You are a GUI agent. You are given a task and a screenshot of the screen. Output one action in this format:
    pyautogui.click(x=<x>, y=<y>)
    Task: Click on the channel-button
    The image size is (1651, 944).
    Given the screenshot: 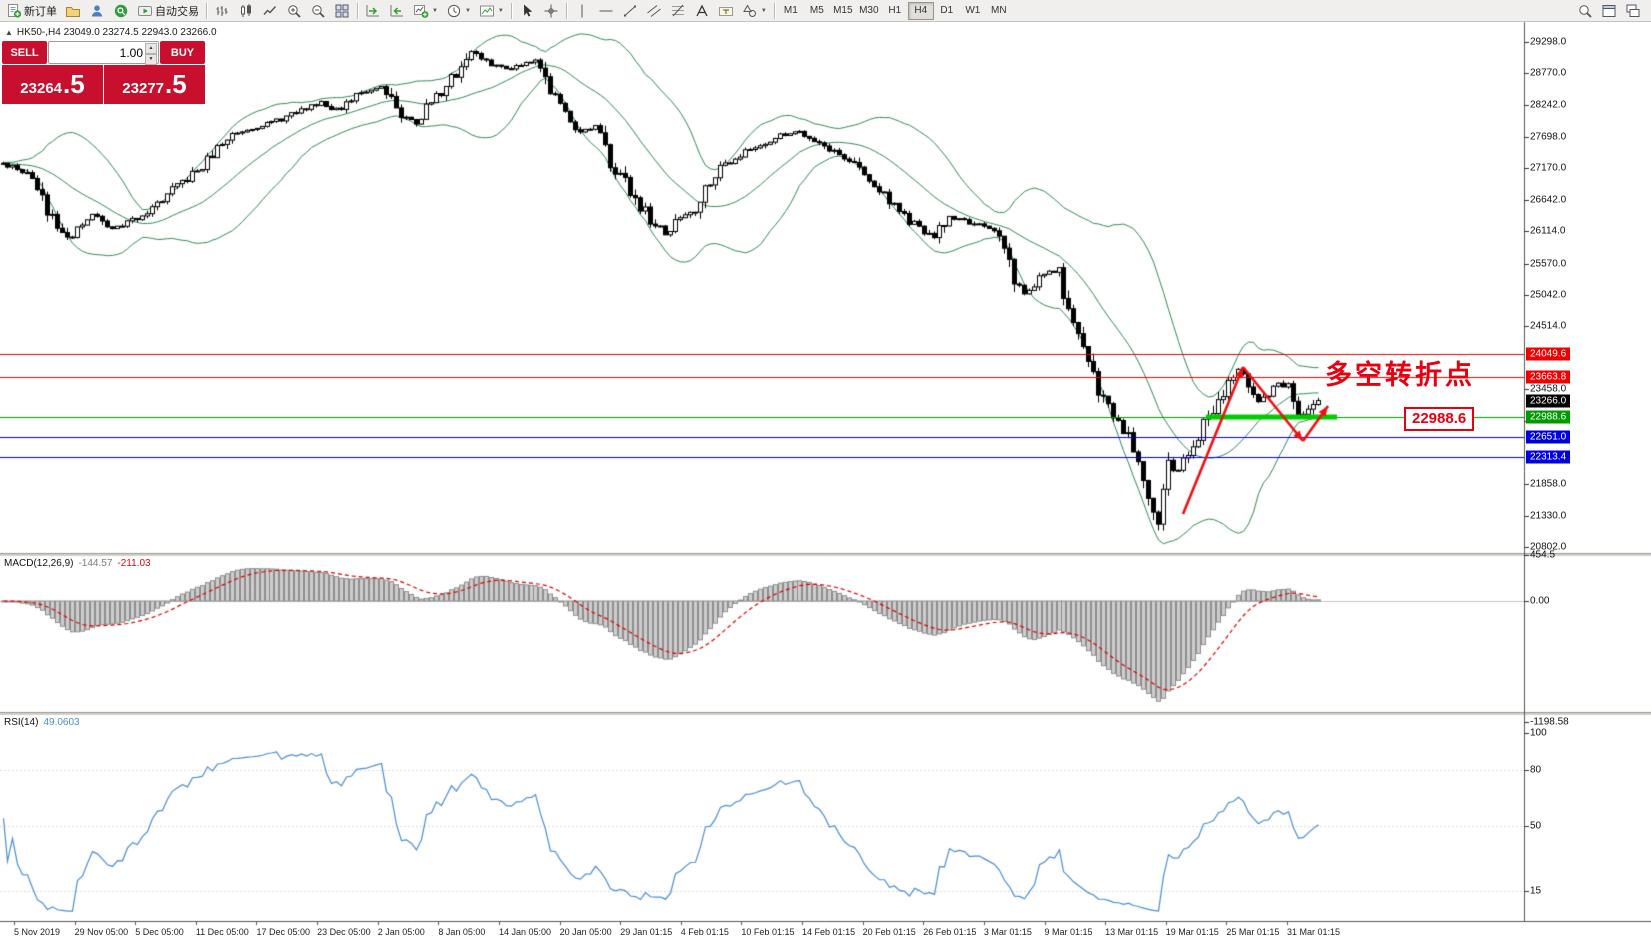 What is the action you would take?
    pyautogui.click(x=654, y=11)
    